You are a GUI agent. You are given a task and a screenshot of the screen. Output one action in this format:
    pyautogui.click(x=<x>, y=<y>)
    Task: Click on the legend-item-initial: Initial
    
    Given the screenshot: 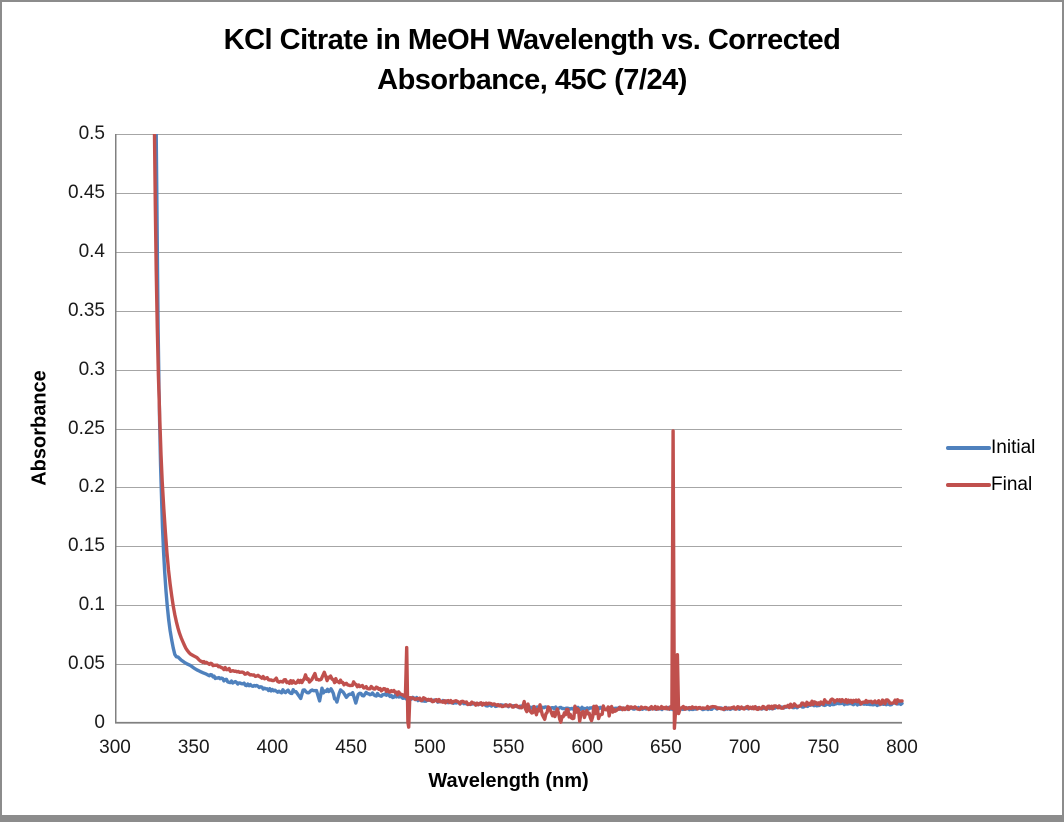 What is the action you would take?
    pyautogui.click(x=990, y=447)
    